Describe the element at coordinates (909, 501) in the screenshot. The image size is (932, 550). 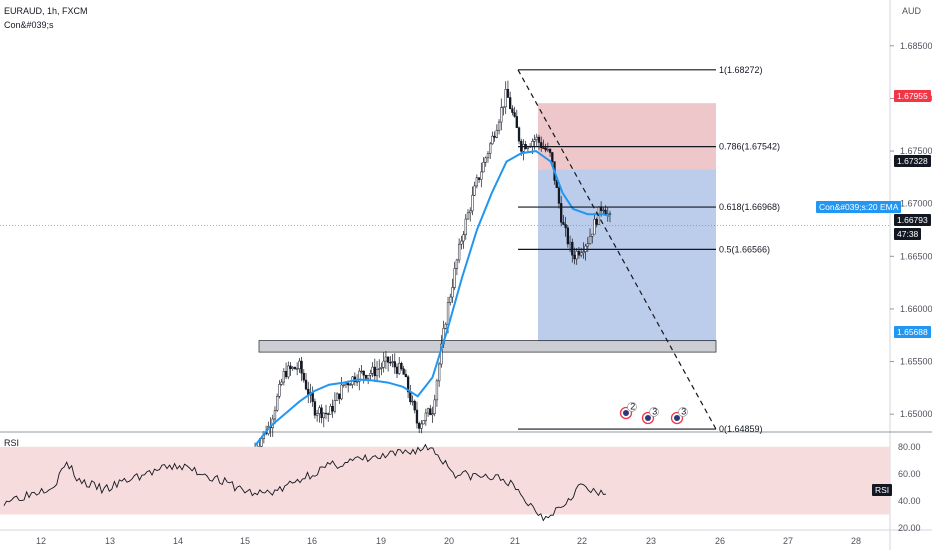
I see `rsi-tick-label: 40.00` at that location.